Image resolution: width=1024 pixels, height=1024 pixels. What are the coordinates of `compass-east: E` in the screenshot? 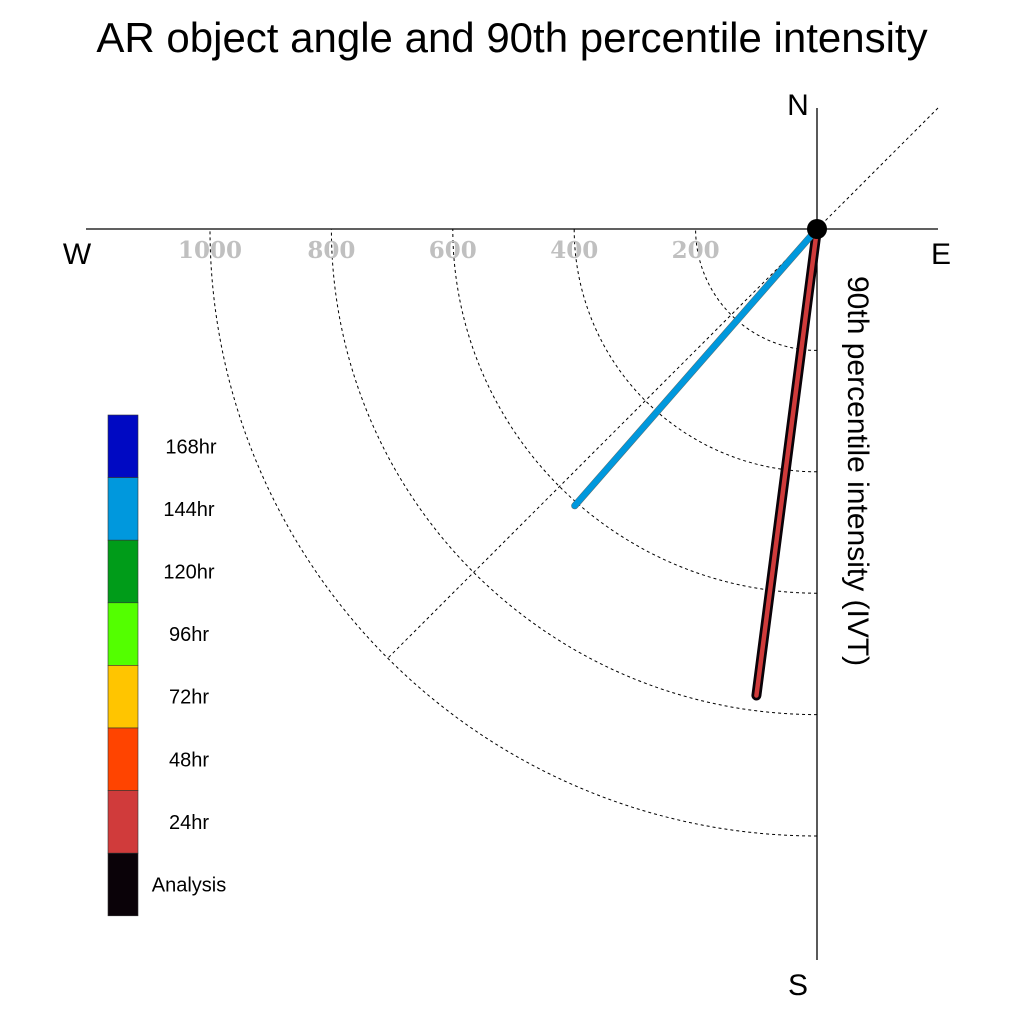 It's located at (941, 254).